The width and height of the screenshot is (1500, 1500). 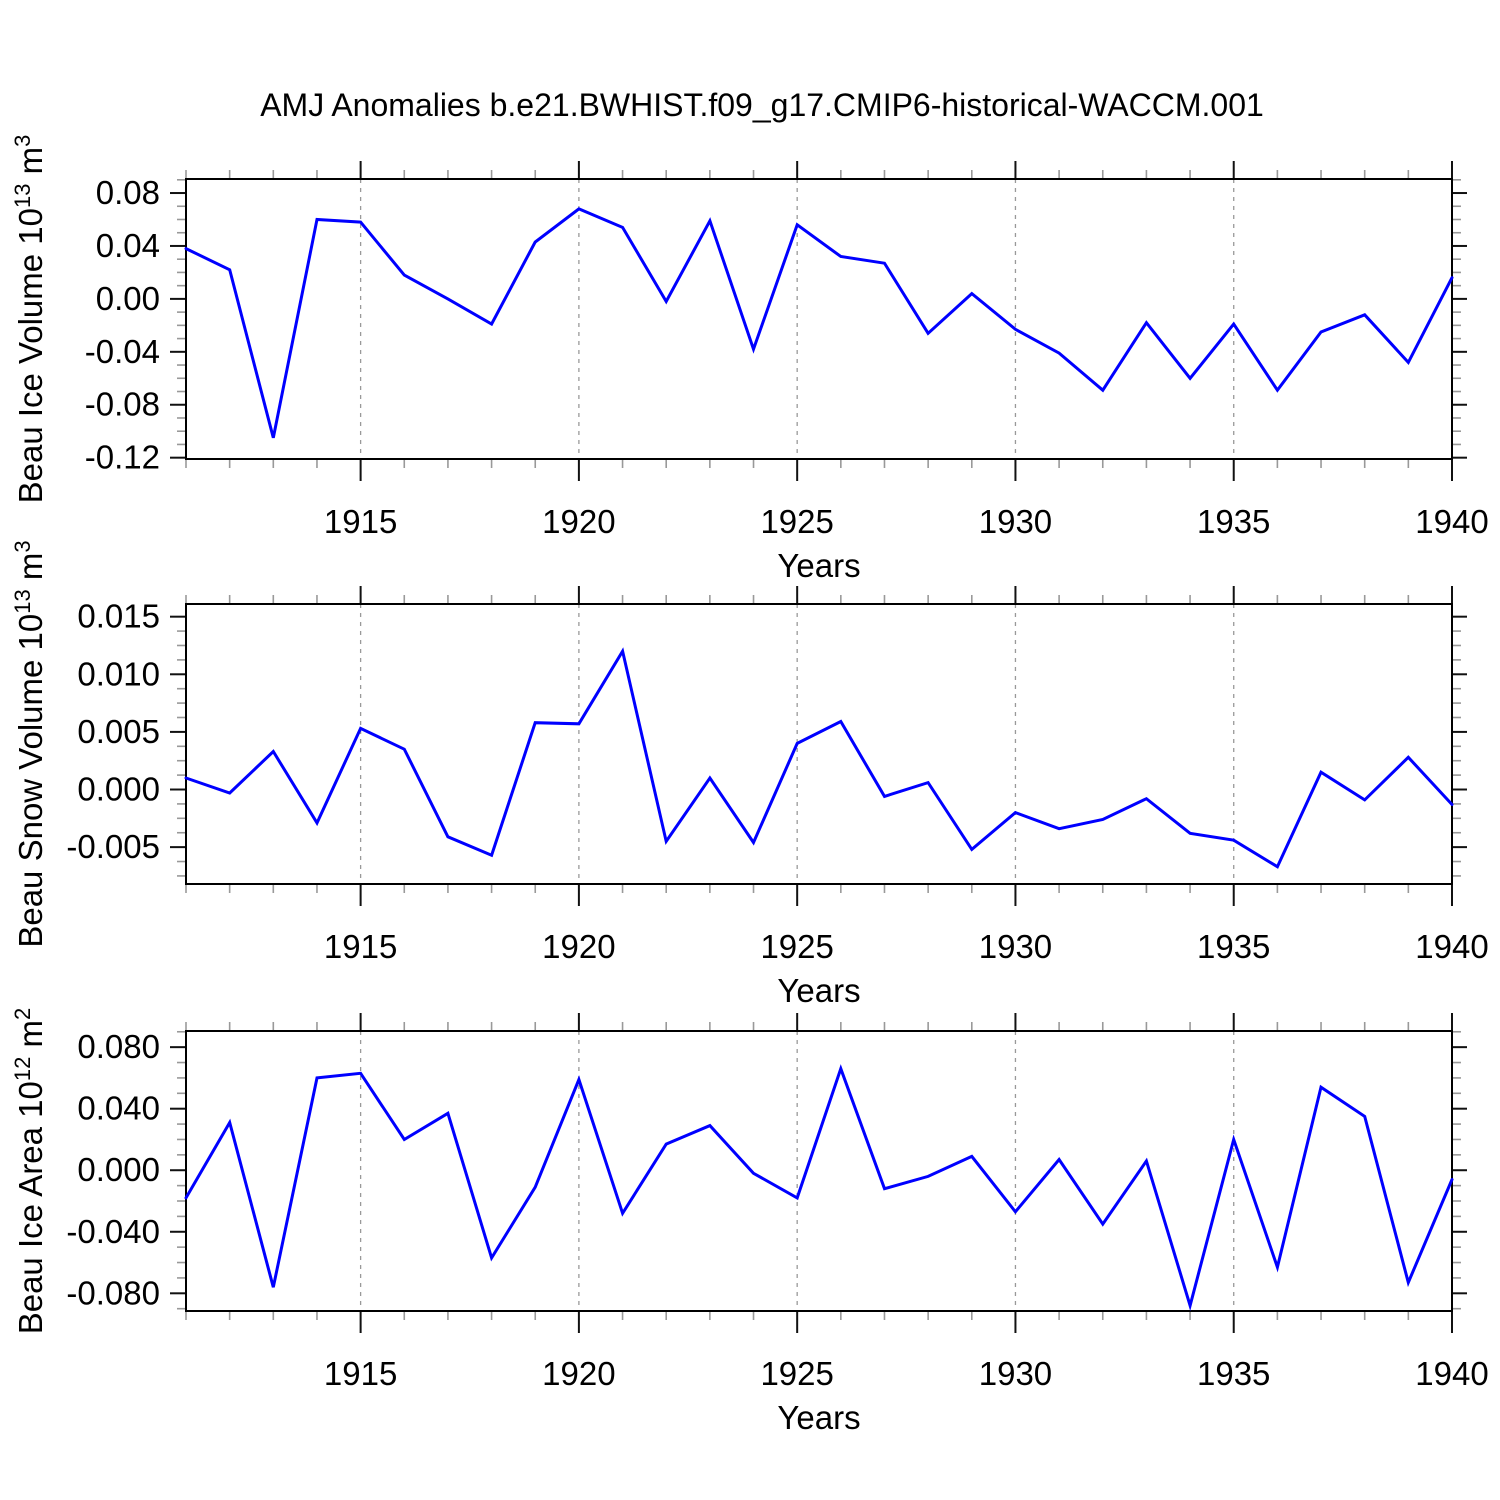 I want to click on y-tick-label: 0.015, so click(x=118, y=616).